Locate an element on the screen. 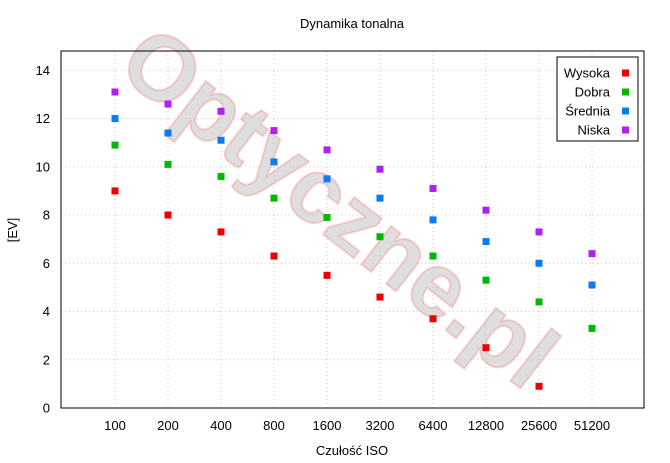 The image size is (670, 463). x-tick-label: 100 is located at coordinates (115, 425).